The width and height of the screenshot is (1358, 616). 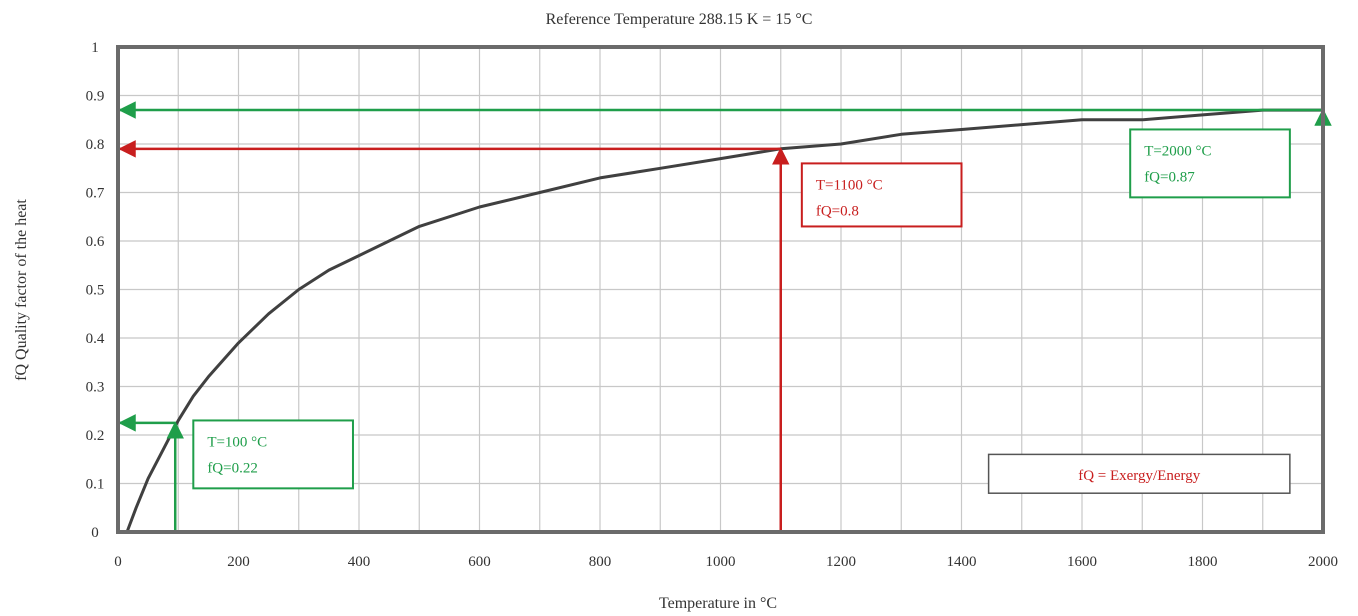 I want to click on y-tick-label: 0.5, so click(x=95, y=291).